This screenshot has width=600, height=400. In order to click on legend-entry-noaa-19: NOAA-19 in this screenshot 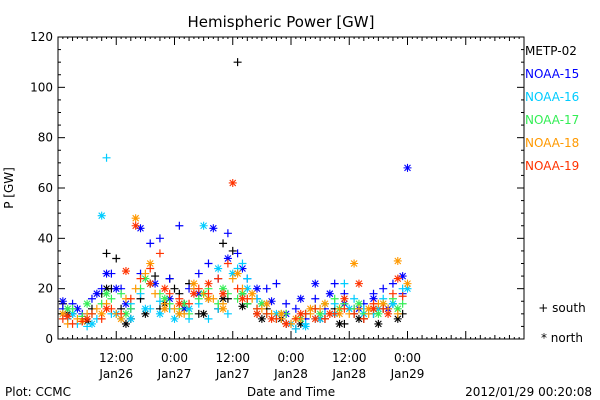, I will do `click(552, 166)`.